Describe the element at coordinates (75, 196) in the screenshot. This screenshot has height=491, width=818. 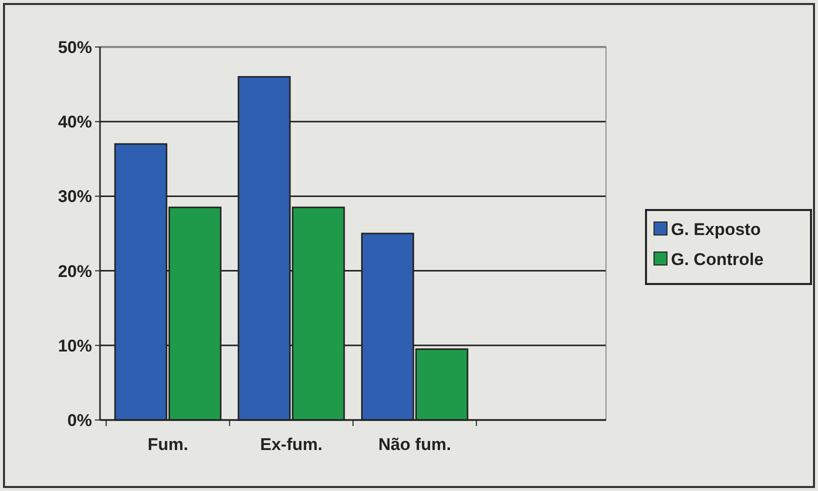
I see `y-tick-label: 30%` at that location.